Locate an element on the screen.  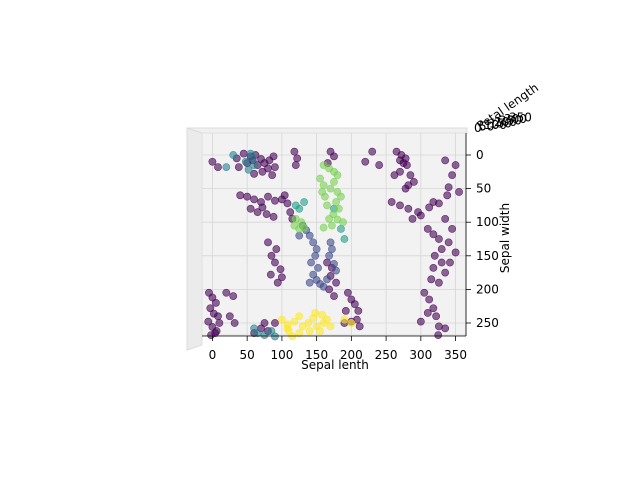
x-tick-label: 50 is located at coordinates (247, 355).